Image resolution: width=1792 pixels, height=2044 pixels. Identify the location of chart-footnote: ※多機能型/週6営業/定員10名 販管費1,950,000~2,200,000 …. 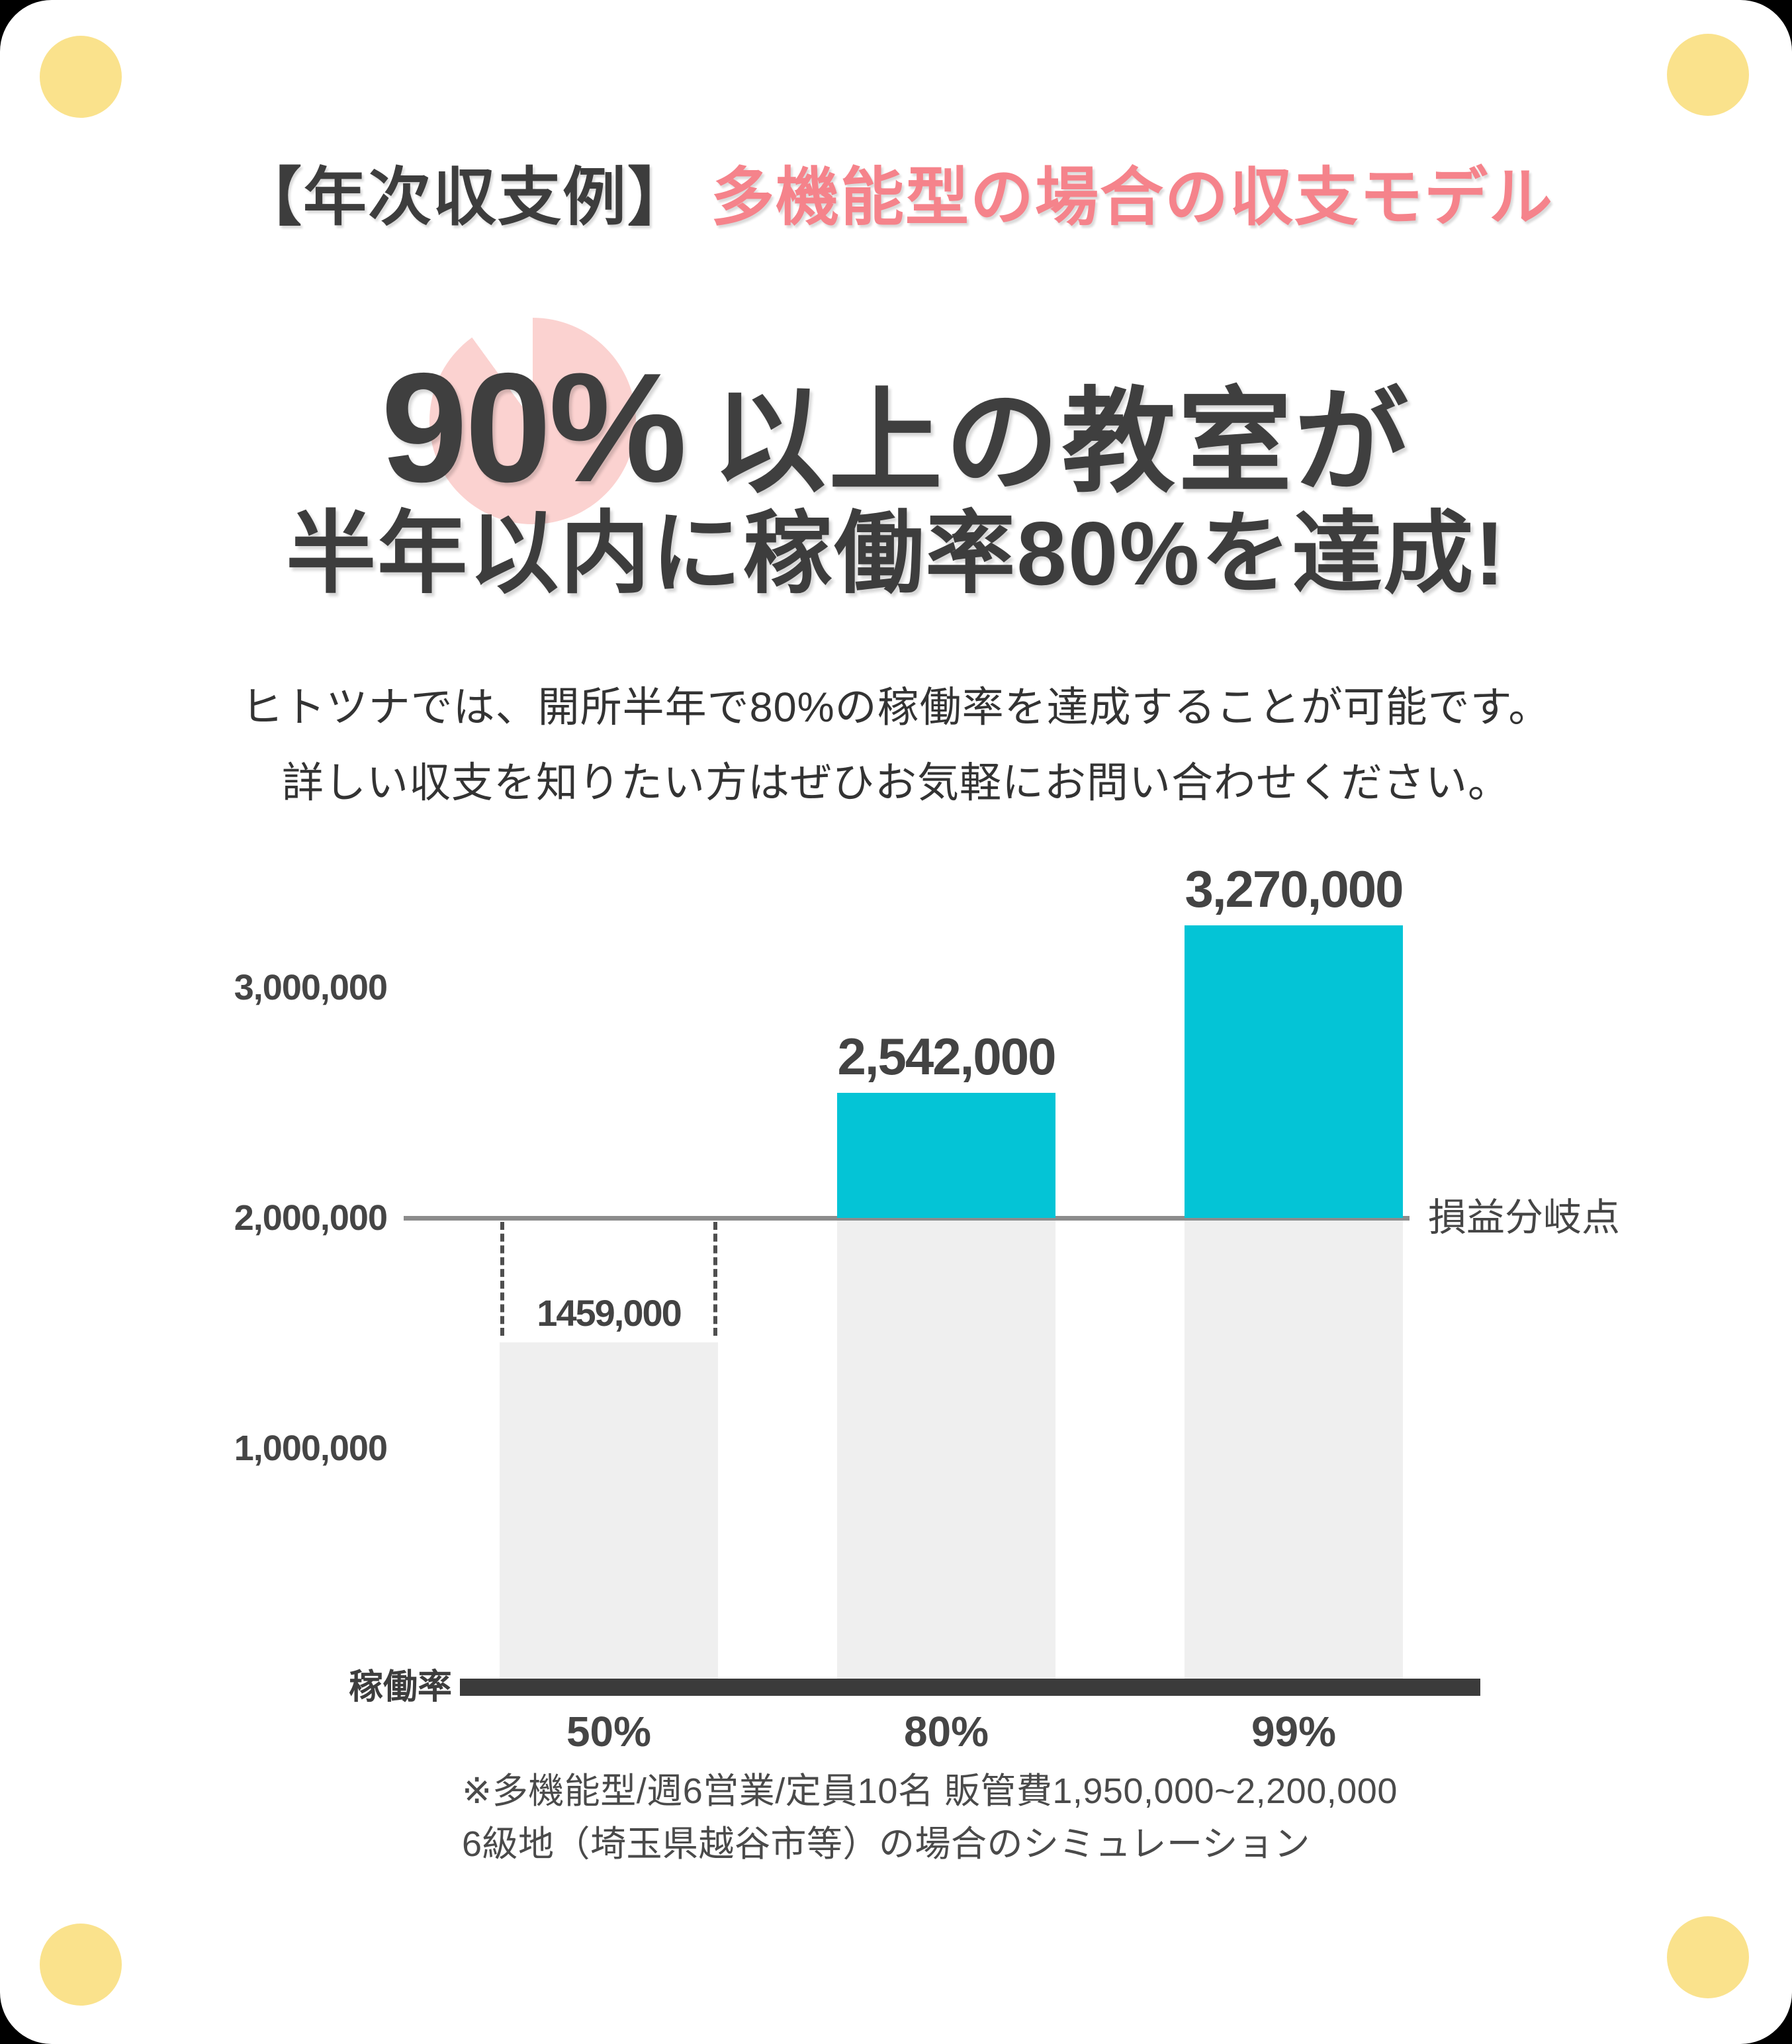
(930, 1818).